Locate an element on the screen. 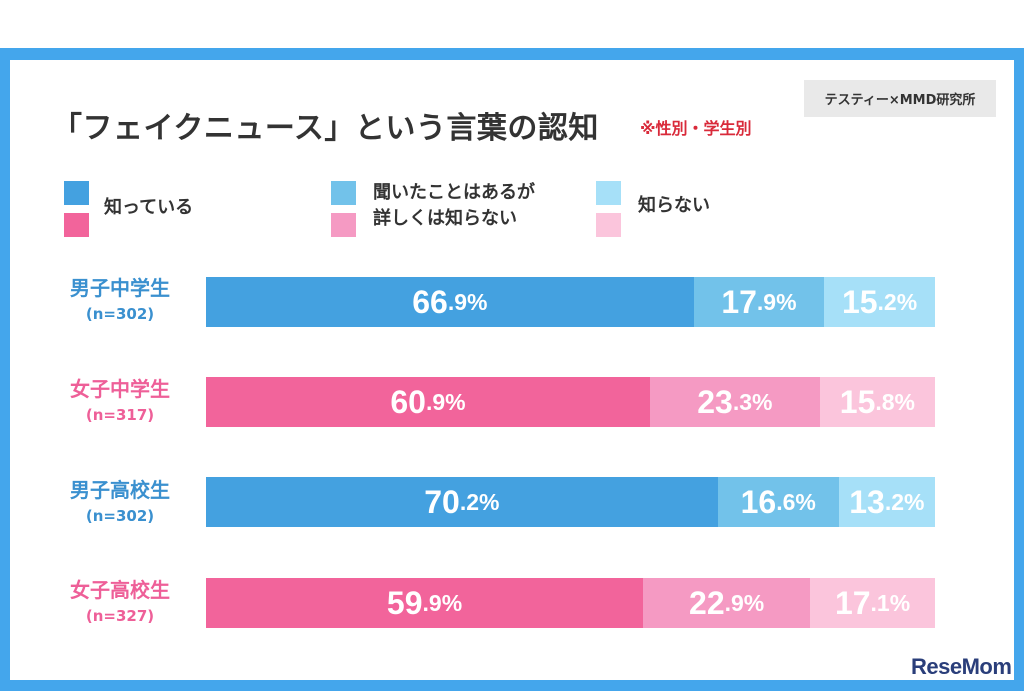  bar-segment: 66.9% is located at coordinates (450, 302).